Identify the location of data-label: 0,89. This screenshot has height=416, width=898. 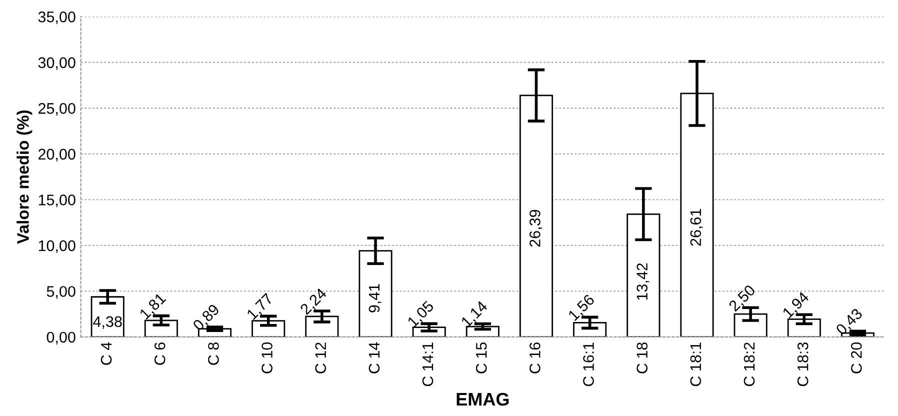
(207, 318).